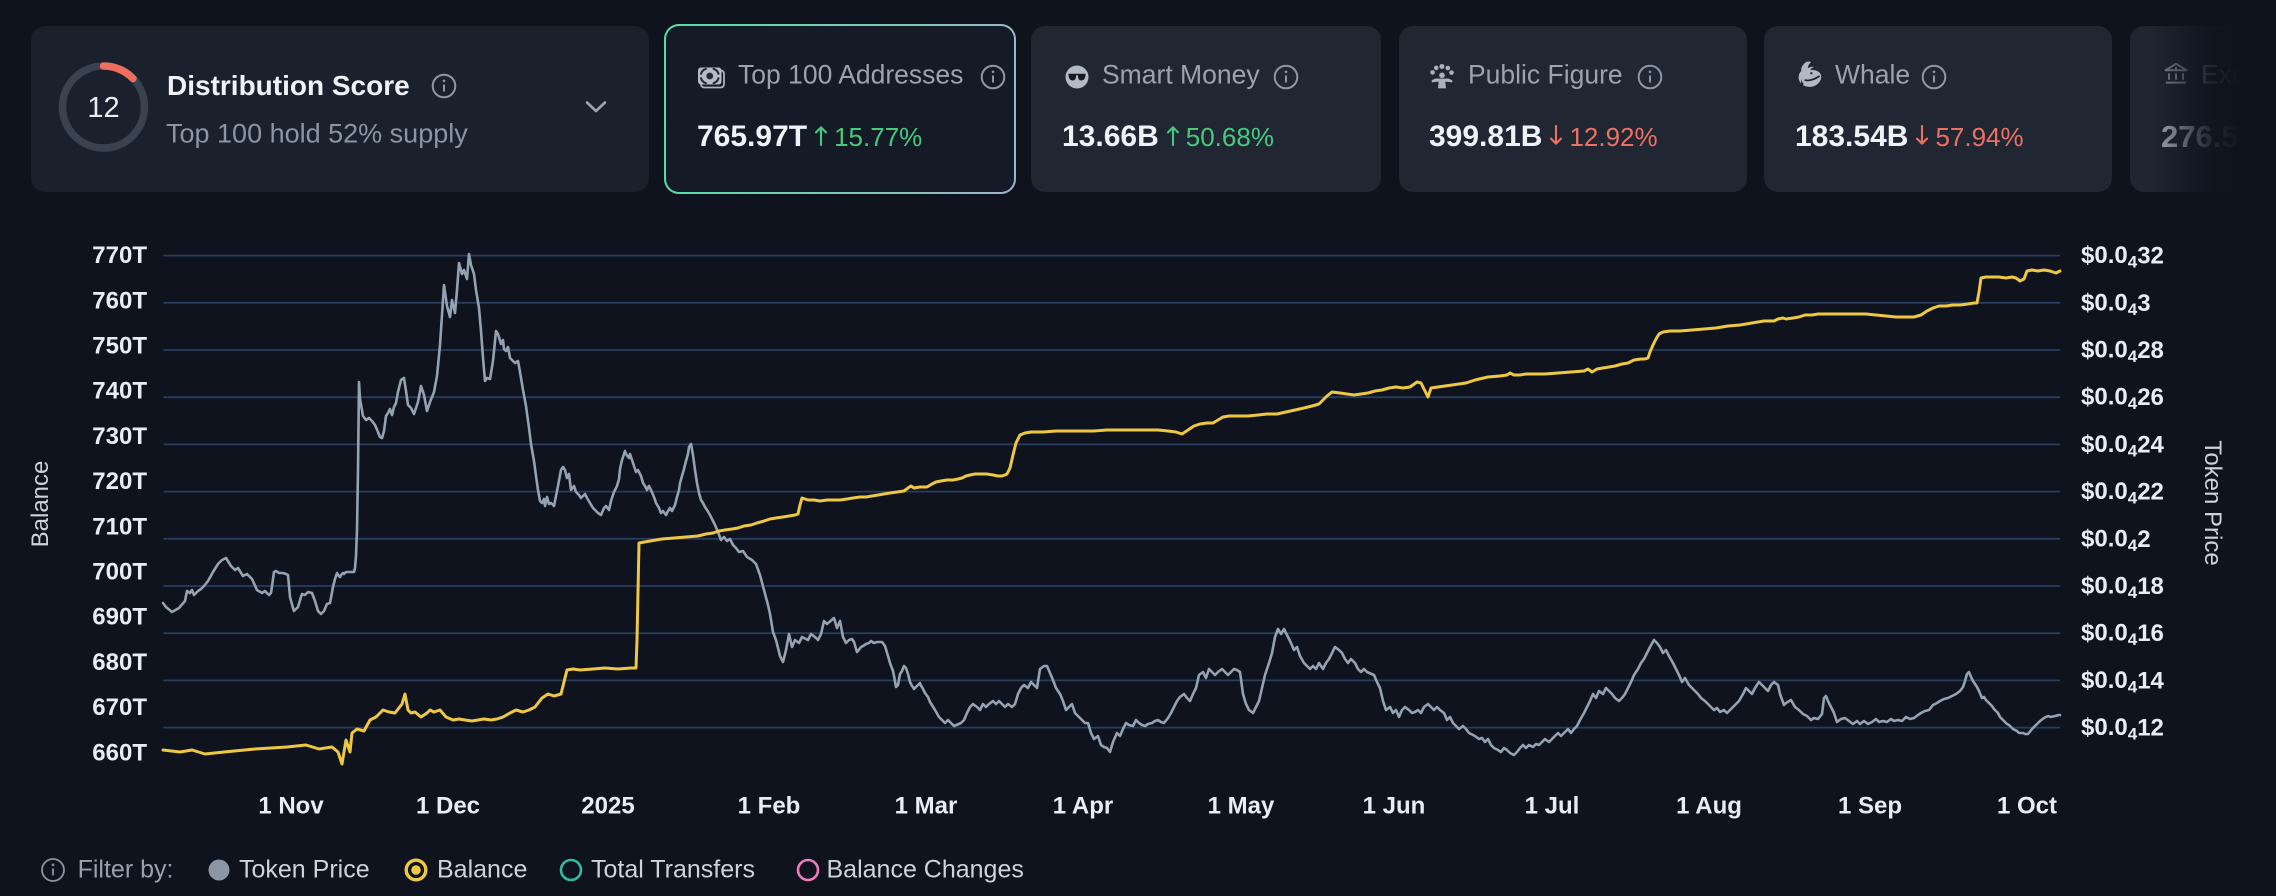 The image size is (2276, 896). Describe the element at coordinates (119, 752) in the screenshot. I see `svg-text: 660T` at that location.